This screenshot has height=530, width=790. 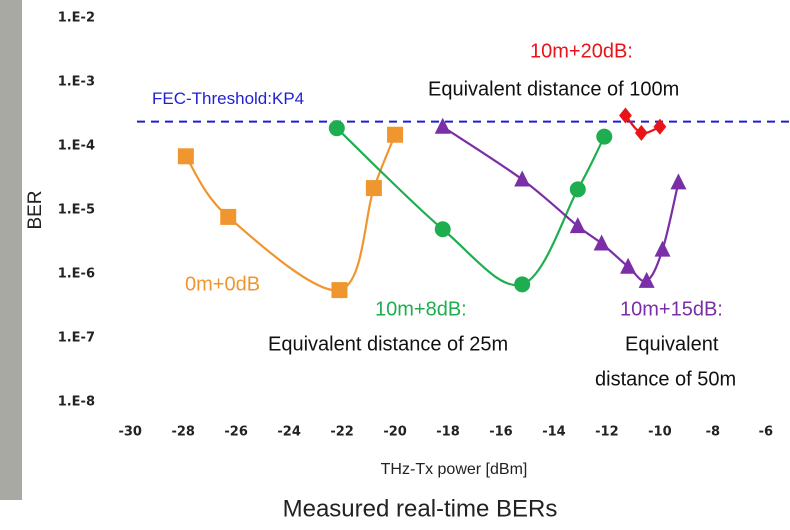 I want to click on annotation: Equivalent distance of 25m, so click(x=388, y=344).